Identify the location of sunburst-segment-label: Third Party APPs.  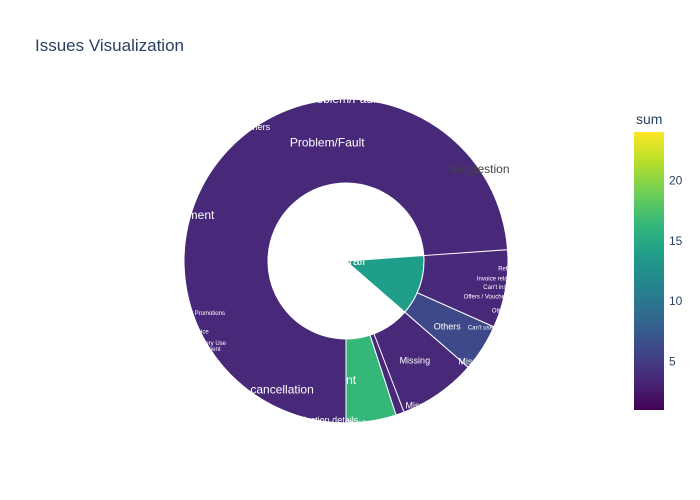
(370, 424).